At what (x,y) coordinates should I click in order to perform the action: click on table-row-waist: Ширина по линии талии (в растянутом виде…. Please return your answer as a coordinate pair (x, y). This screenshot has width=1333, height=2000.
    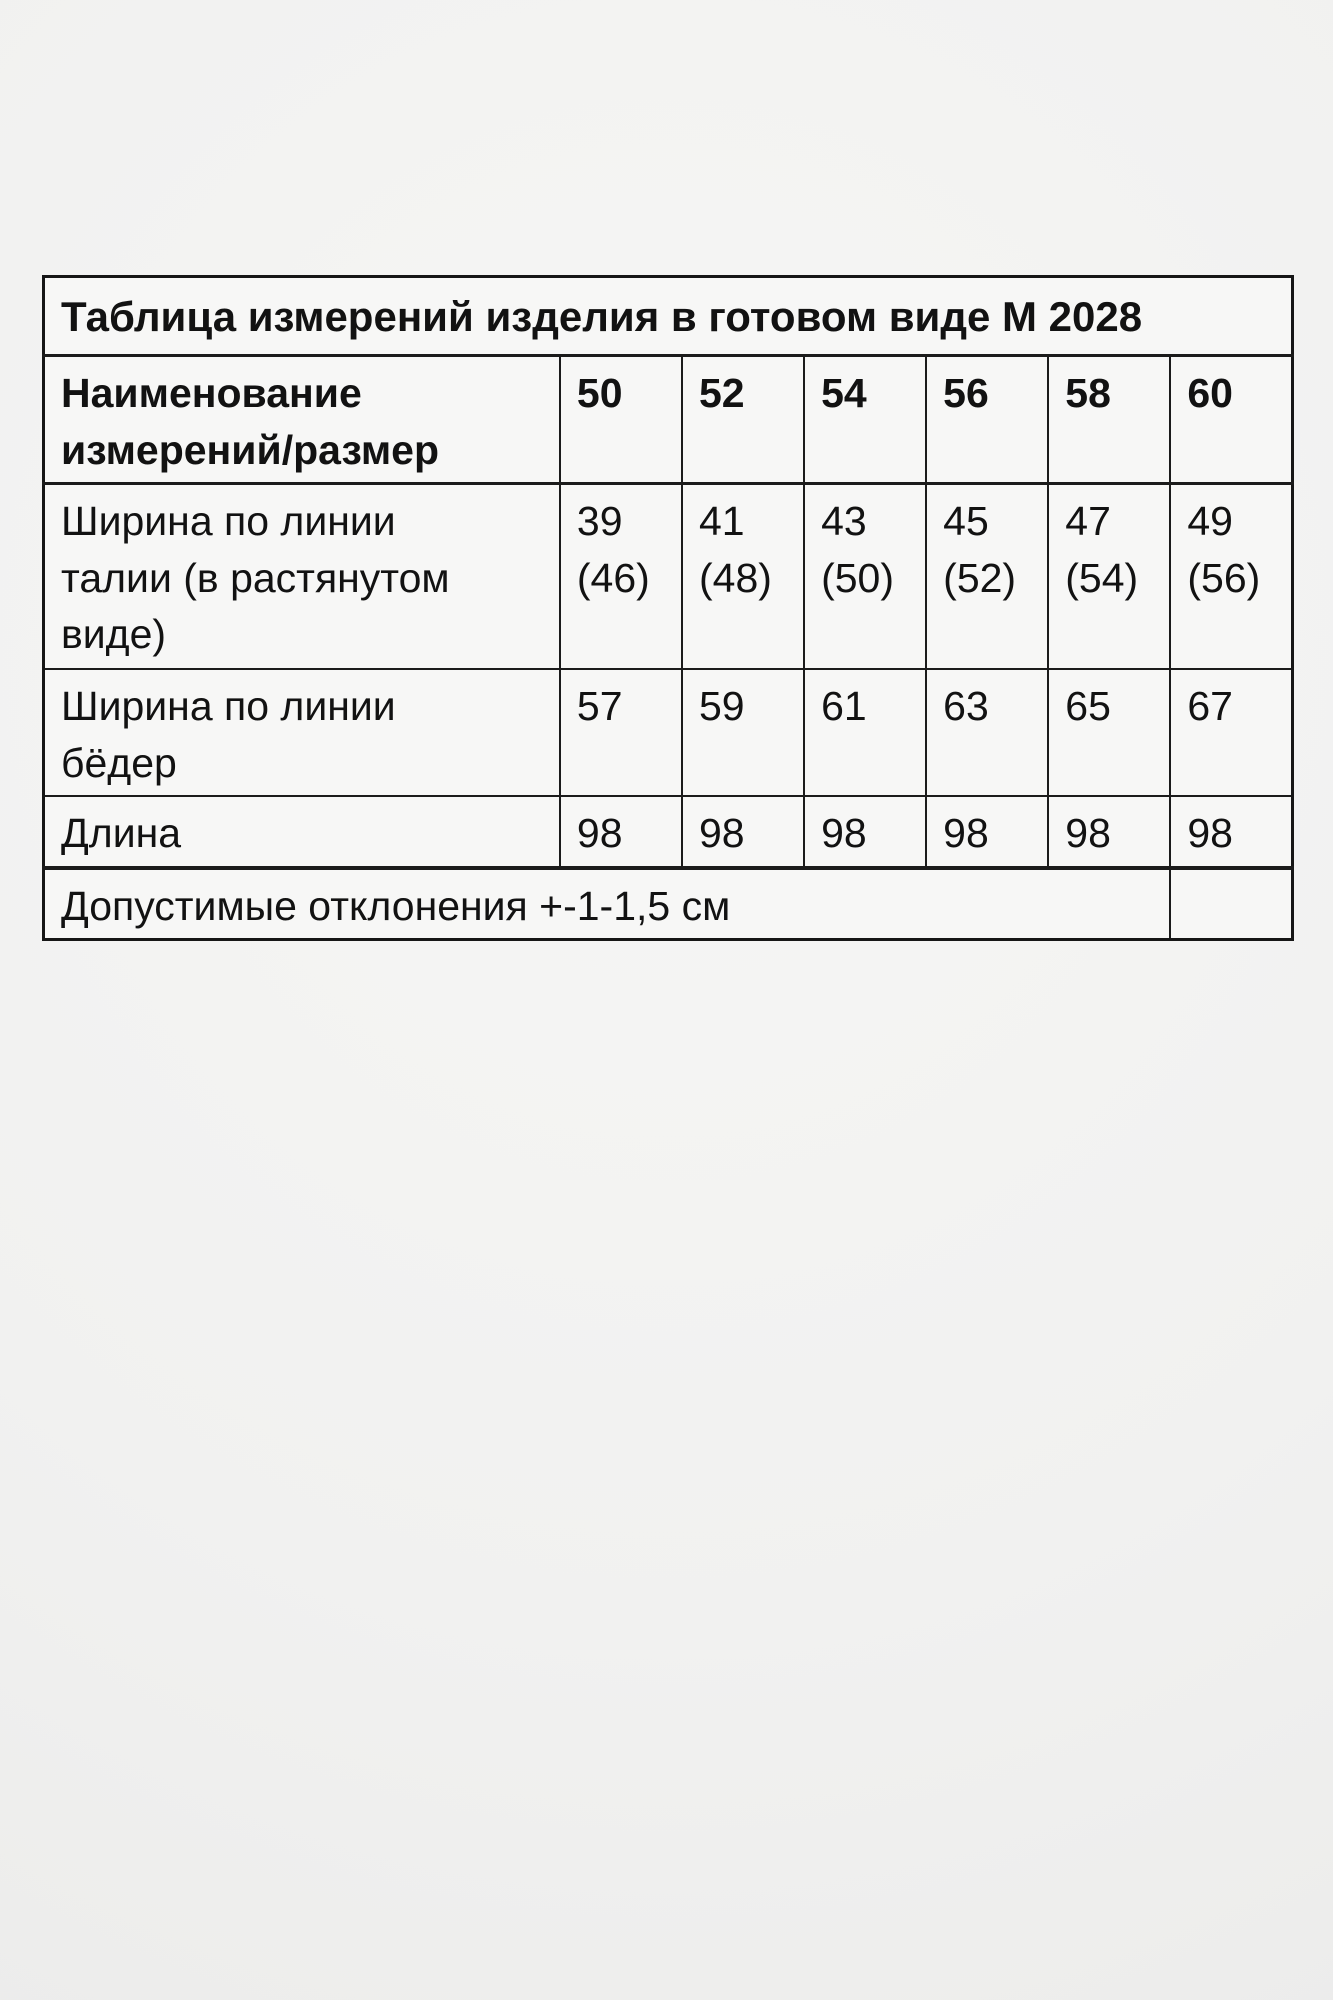
    Looking at the image, I should click on (668, 576).